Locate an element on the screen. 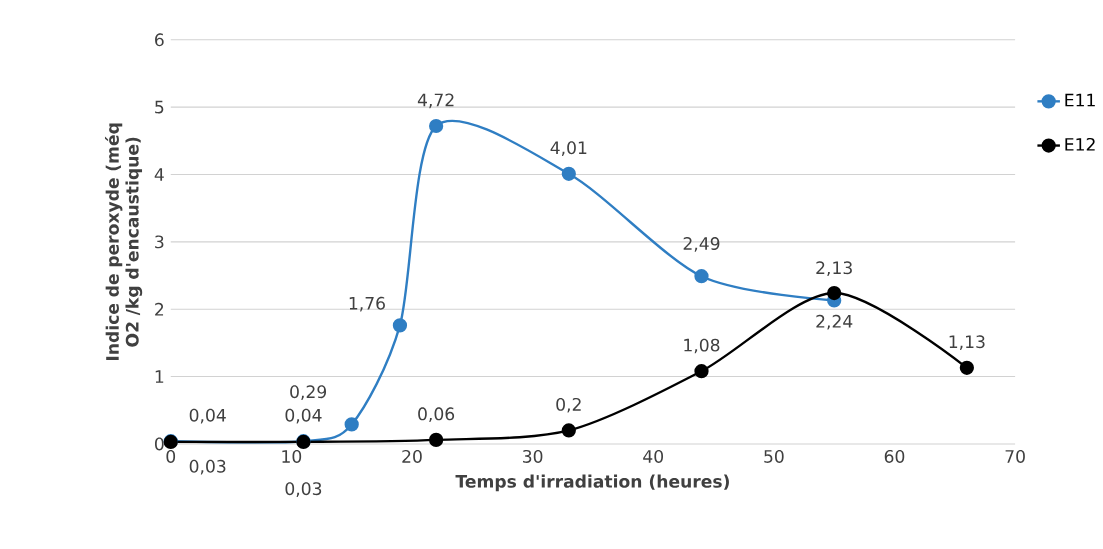 The height and width of the screenshot is (549, 1103). x-tick-label: 60 is located at coordinates (894, 456).